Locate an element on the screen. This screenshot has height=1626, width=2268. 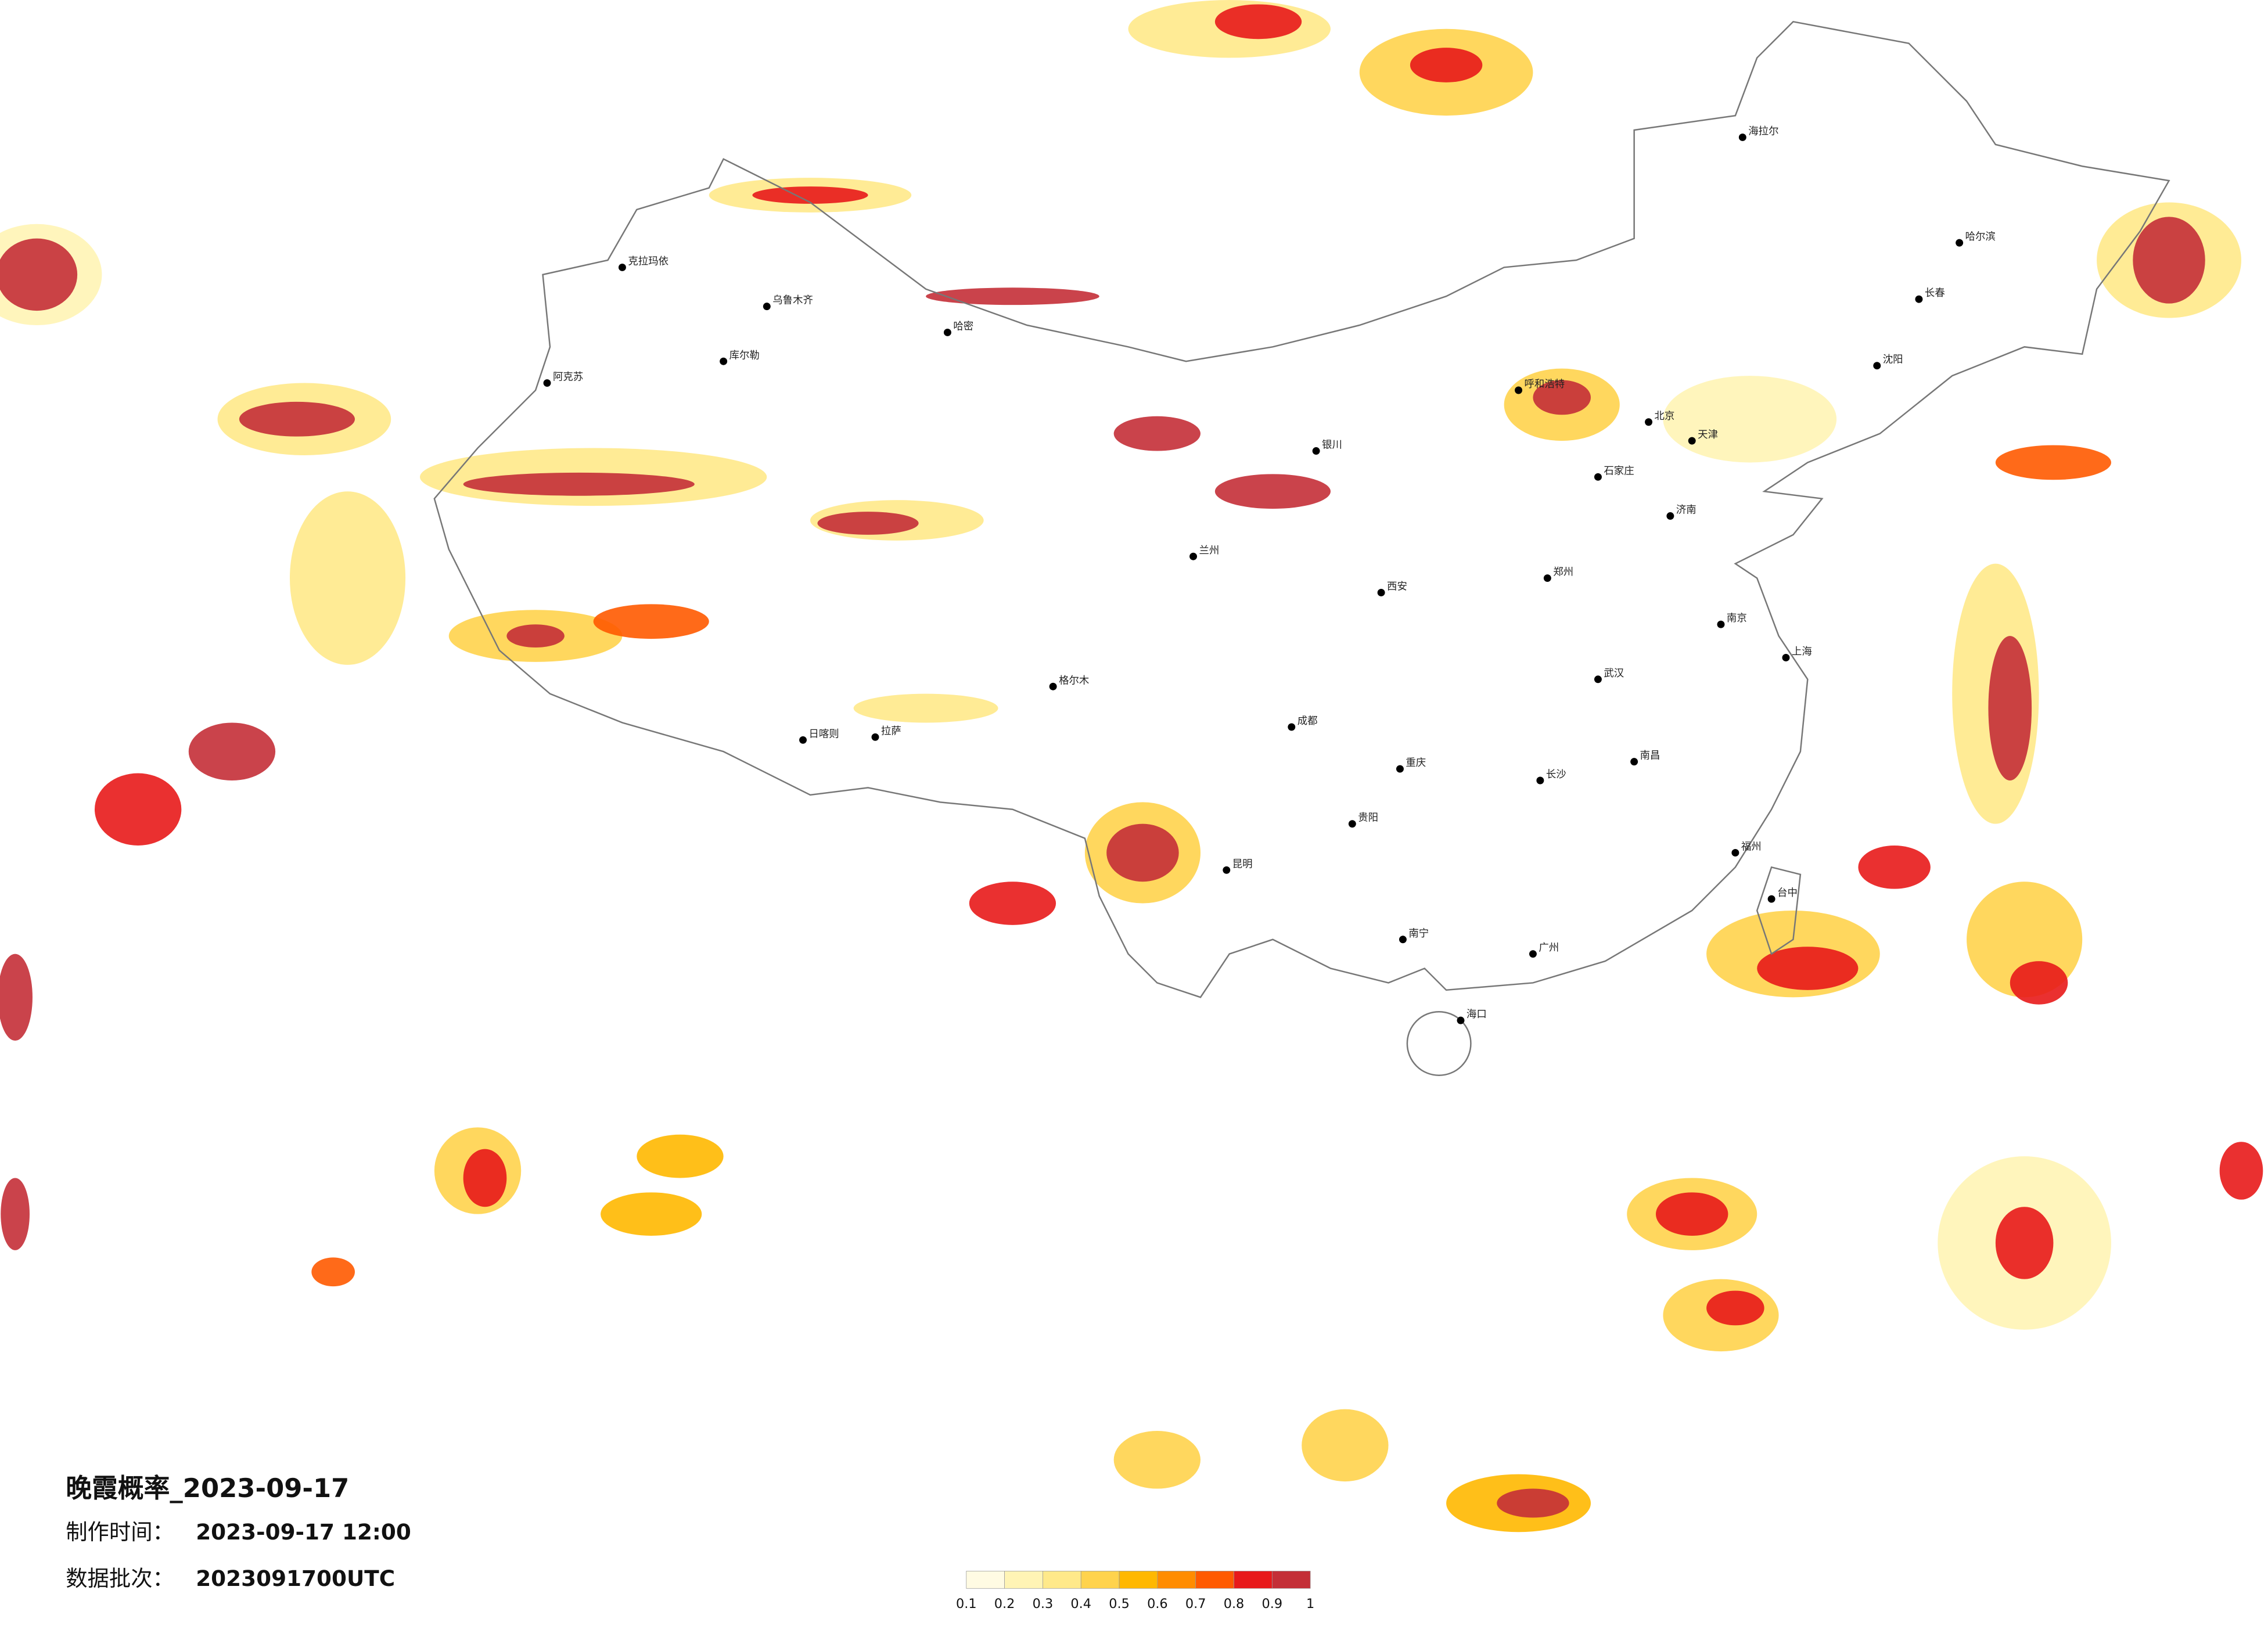
city-label: 哈尔滨 is located at coordinates (1980, 237).